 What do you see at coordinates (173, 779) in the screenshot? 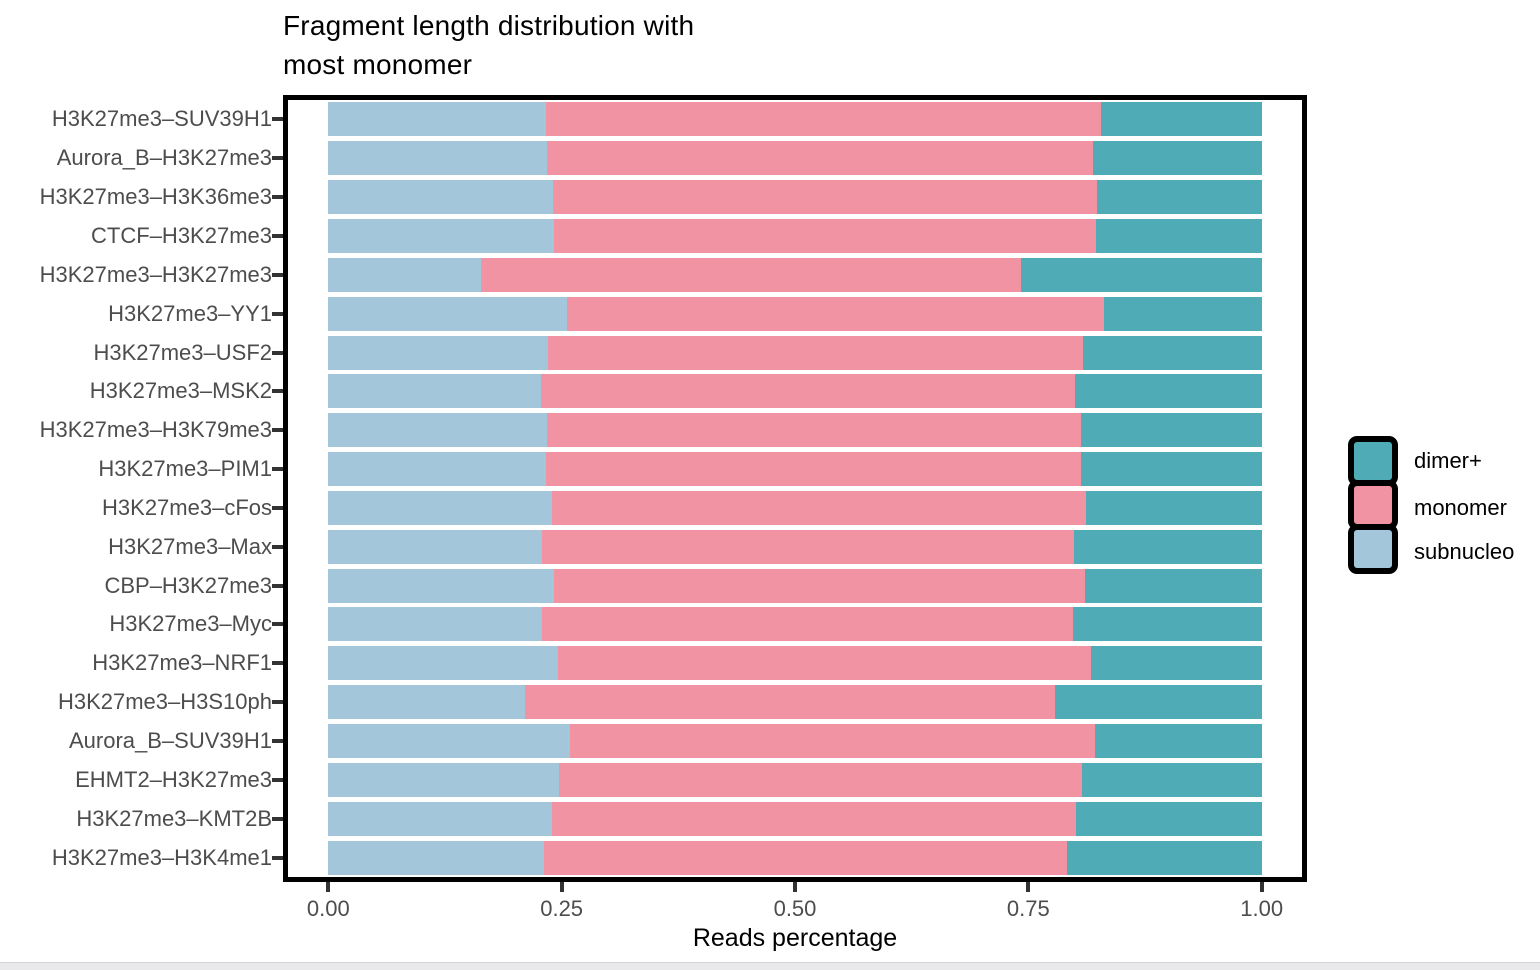
I see `y-axis-label: EHMT2–H3K27me3` at bounding box center [173, 779].